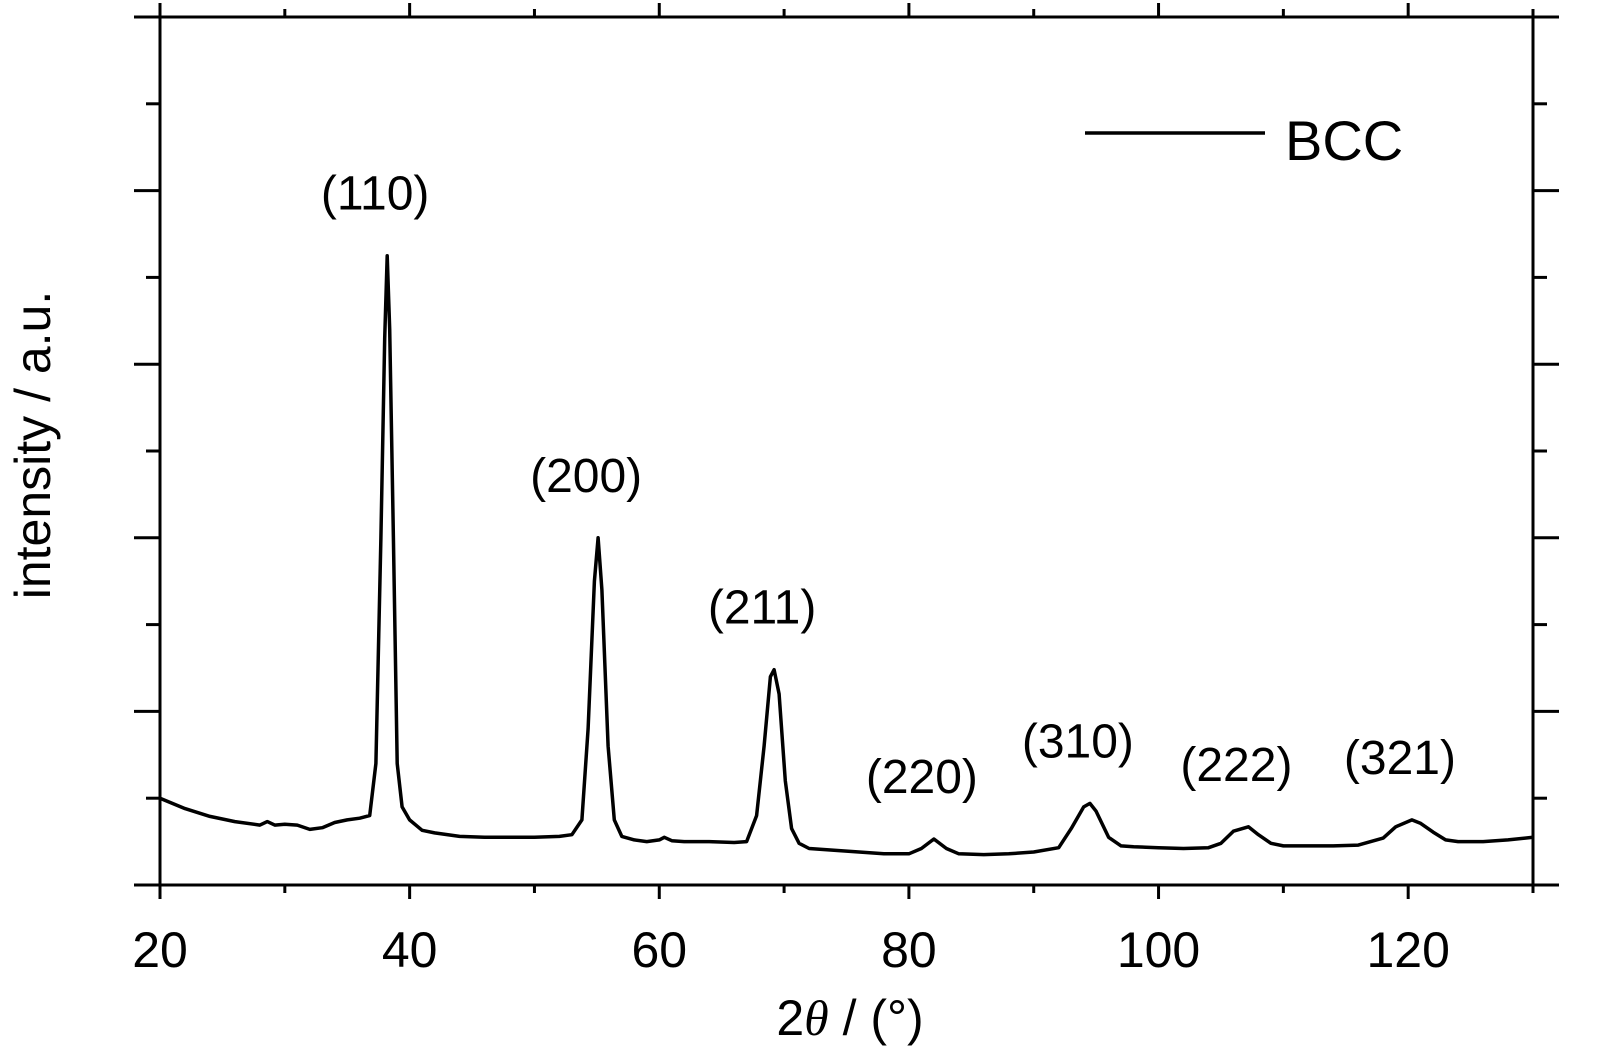 The width and height of the screenshot is (1611, 1050). I want to click on x-tick-label: 20, so click(160, 950).